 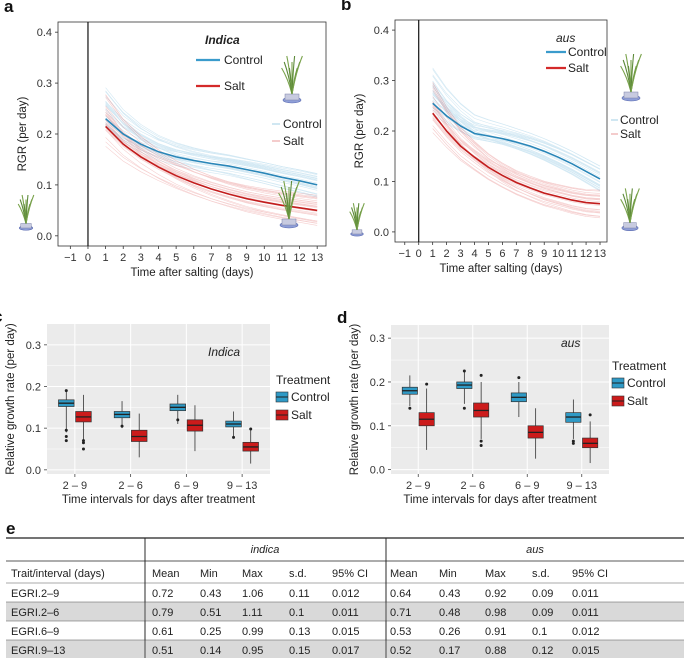 I want to click on table-cell-aus: 0.48, so click(x=449, y=613).